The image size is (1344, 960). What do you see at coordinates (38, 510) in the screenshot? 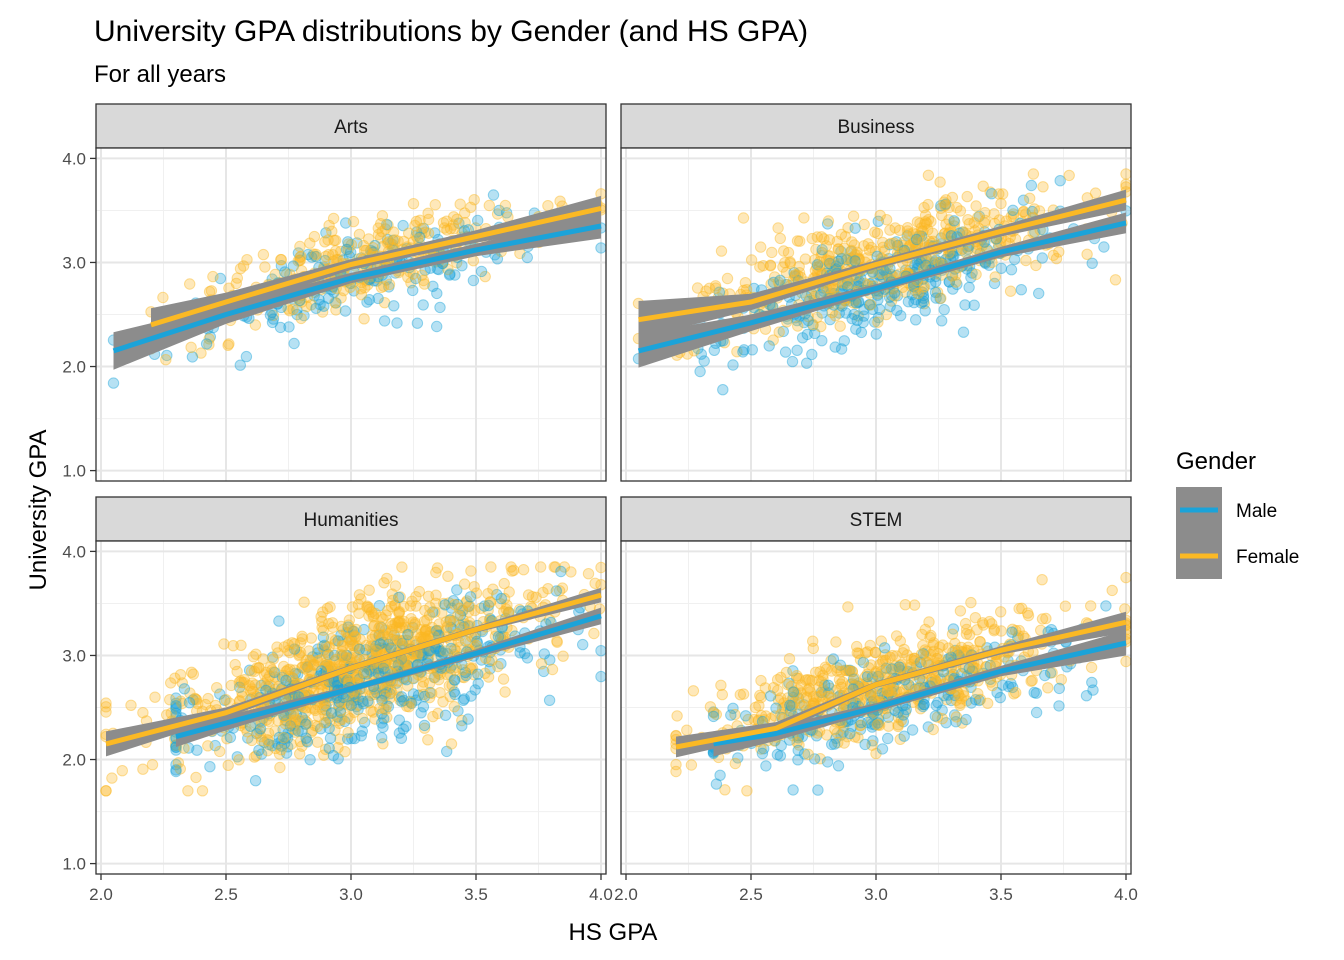
I see `y-axis-title: University GPA` at bounding box center [38, 510].